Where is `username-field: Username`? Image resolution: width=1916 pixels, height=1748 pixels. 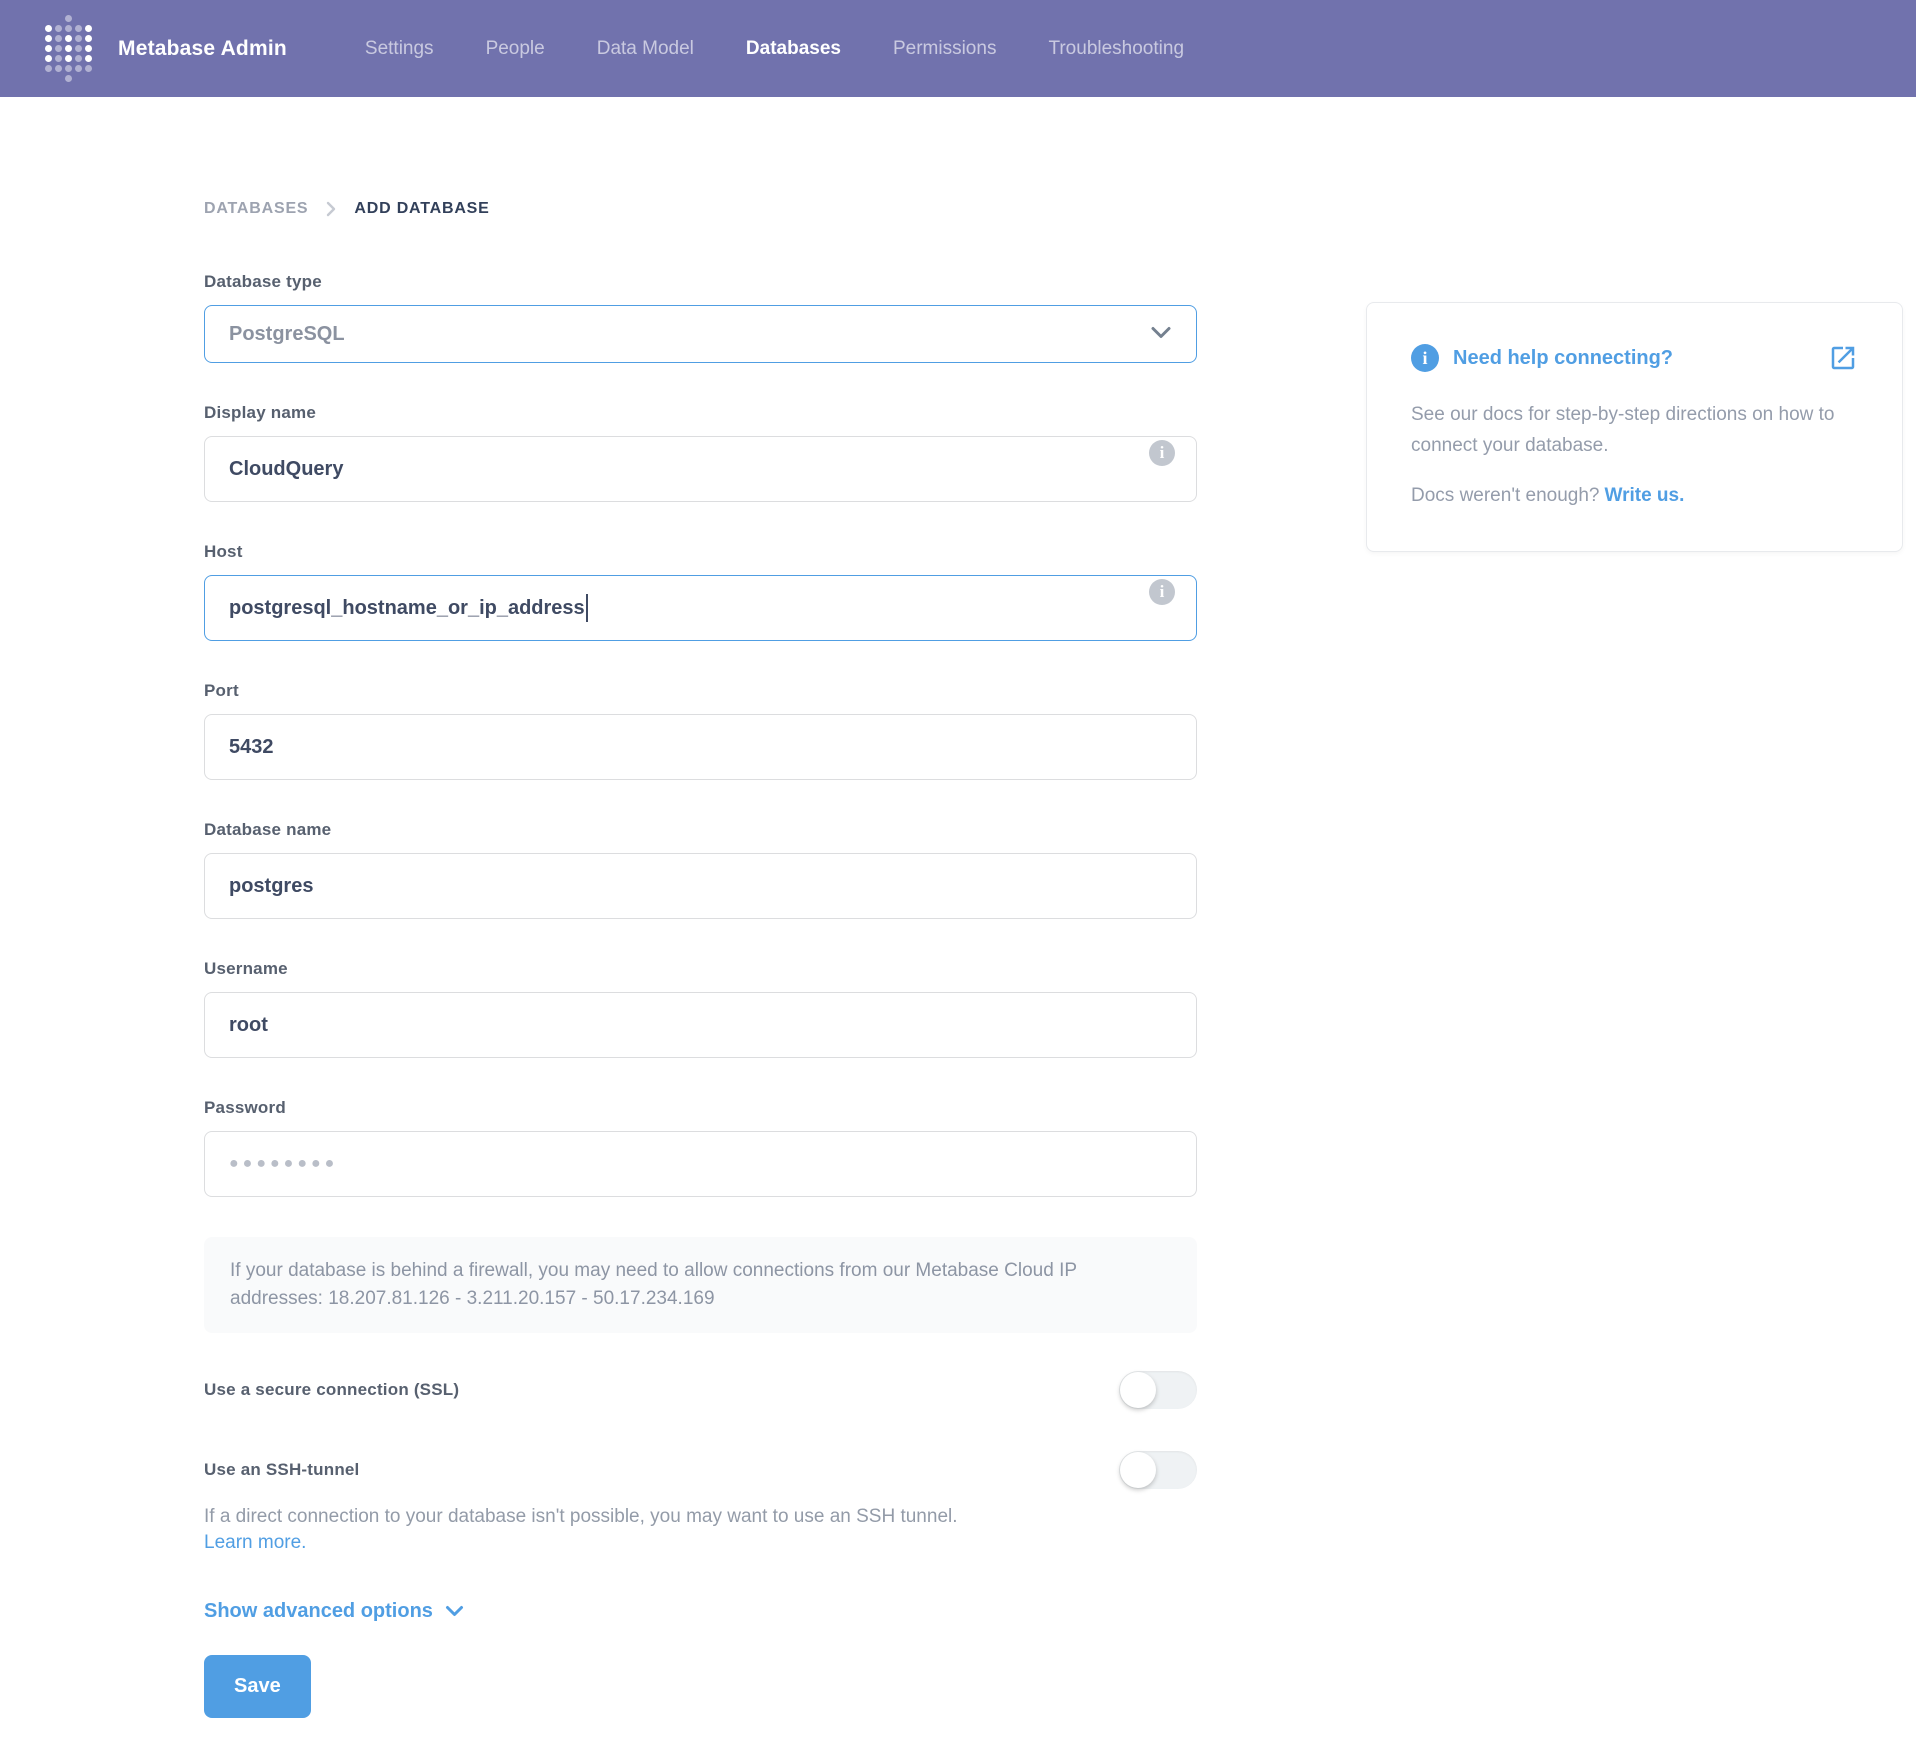 username-field: Username is located at coordinates (700, 1008).